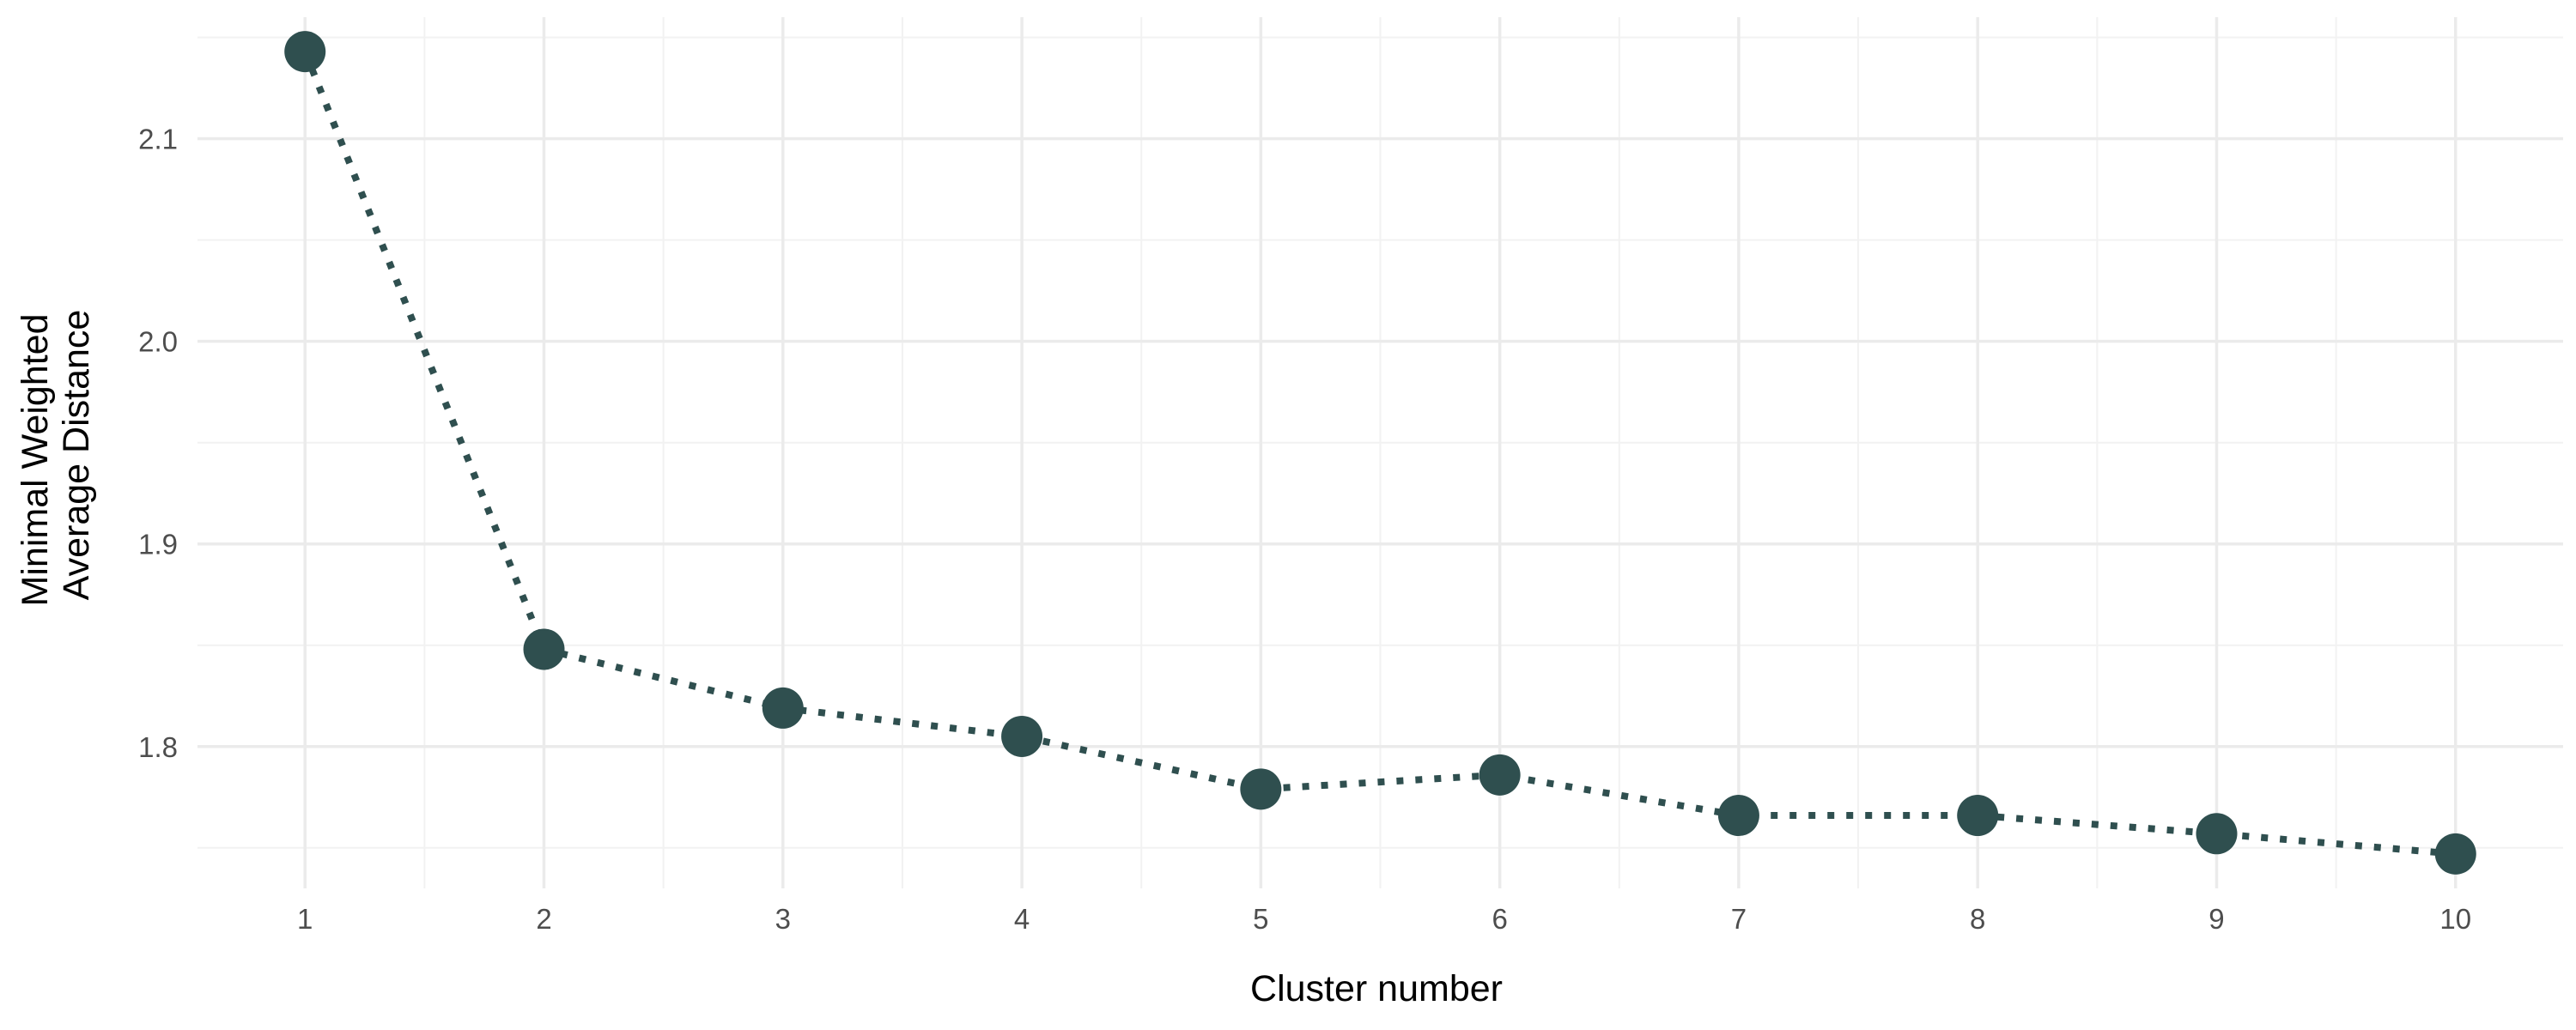  I want to click on y-tick-label: 2.1, so click(158, 139).